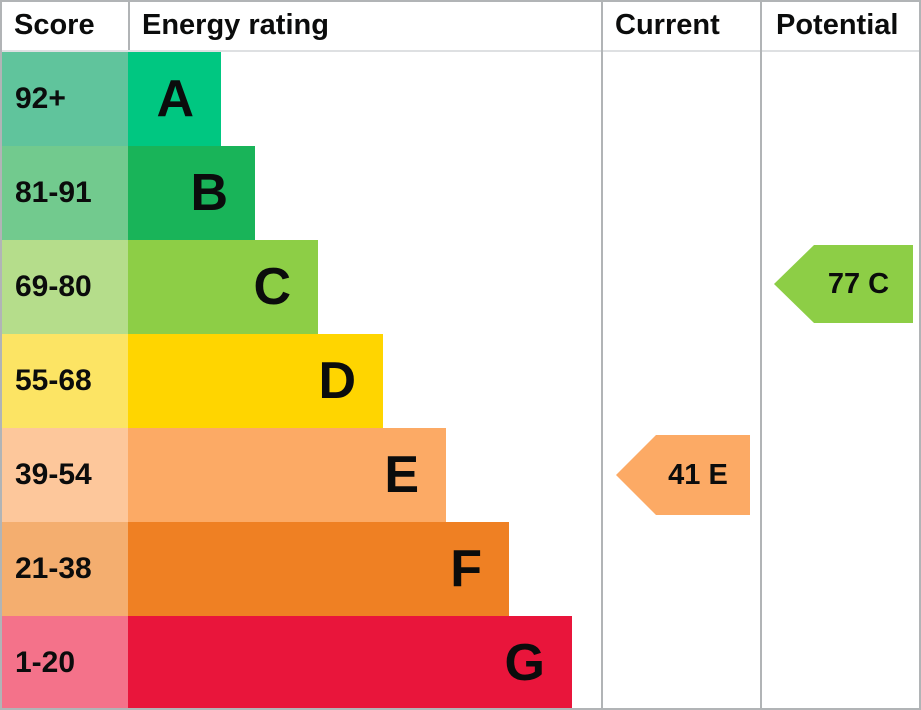 The width and height of the screenshot is (921, 710). Describe the element at coordinates (318, 569) in the screenshot. I see `band-bar-f: F` at that location.